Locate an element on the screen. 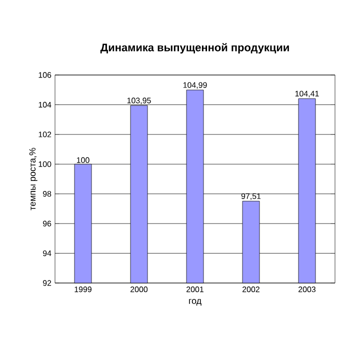  chart-title: Динамика выпущенной продукции is located at coordinates (194, 48).